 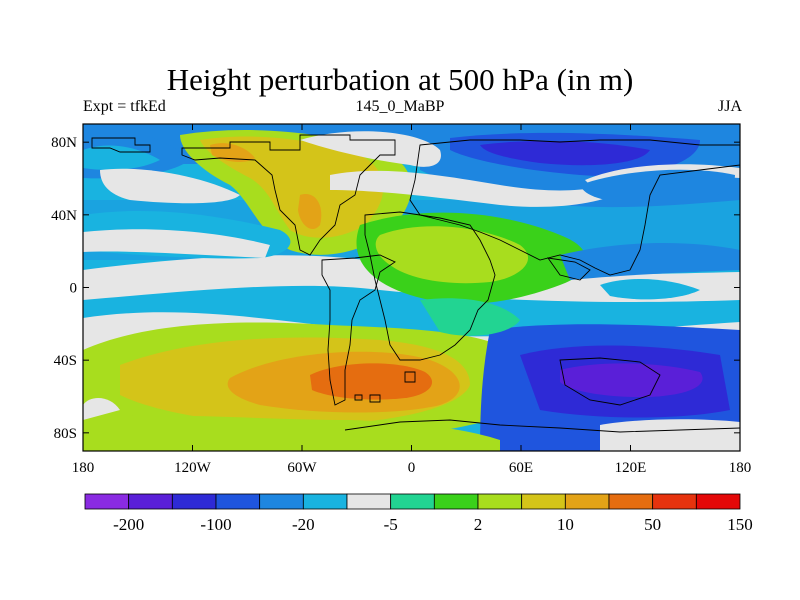 What do you see at coordinates (400, 79) in the screenshot?
I see `plot-title: Height perturbation at 500 hPa (in m)` at bounding box center [400, 79].